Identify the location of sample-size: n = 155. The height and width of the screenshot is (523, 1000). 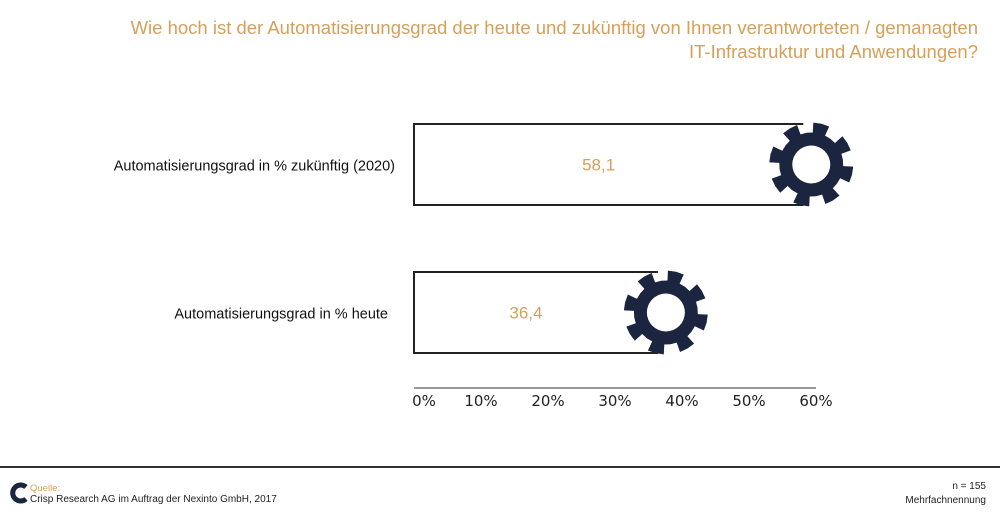
(969, 486).